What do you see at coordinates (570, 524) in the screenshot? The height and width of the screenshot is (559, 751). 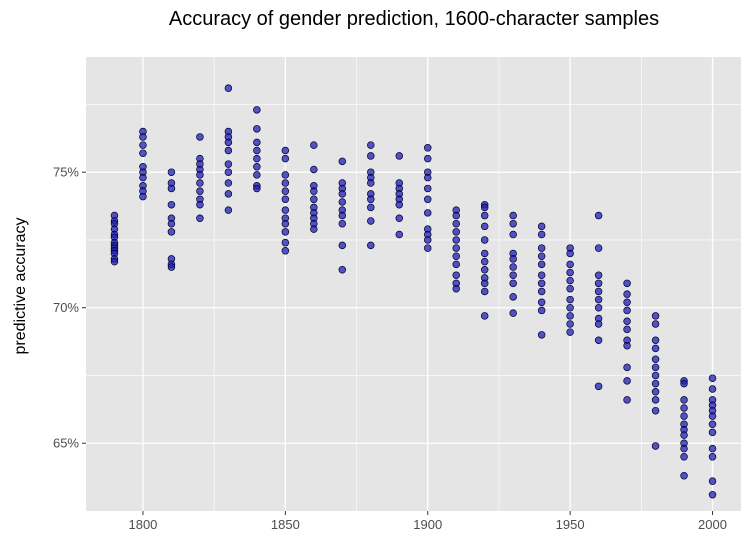 I see `x-tick-label: 1950` at bounding box center [570, 524].